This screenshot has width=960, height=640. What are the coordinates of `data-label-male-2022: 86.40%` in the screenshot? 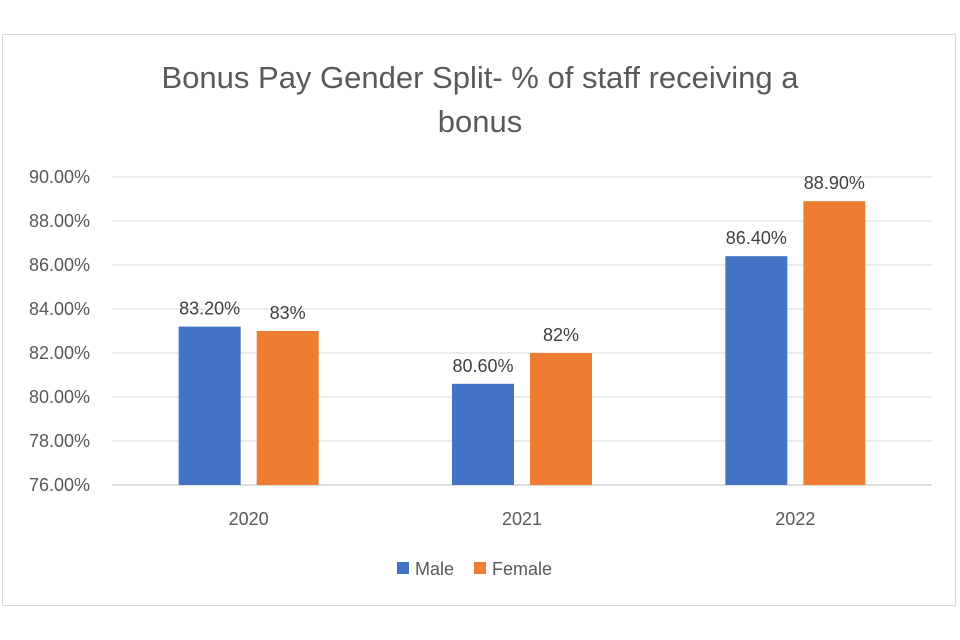 It's located at (756, 238).